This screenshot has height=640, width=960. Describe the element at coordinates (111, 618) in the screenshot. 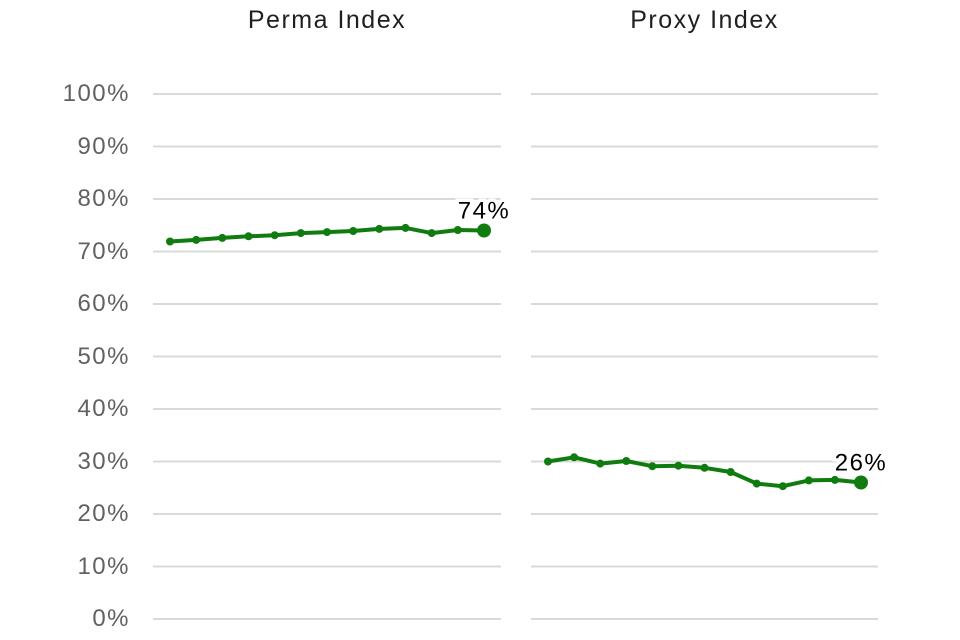

I see `y-axis-tick-label: 0%` at that location.